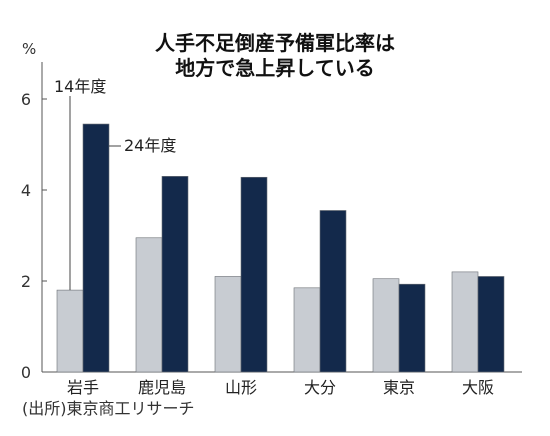  What do you see at coordinates (26, 281) in the screenshot?
I see `y-tick-label: 2` at bounding box center [26, 281].